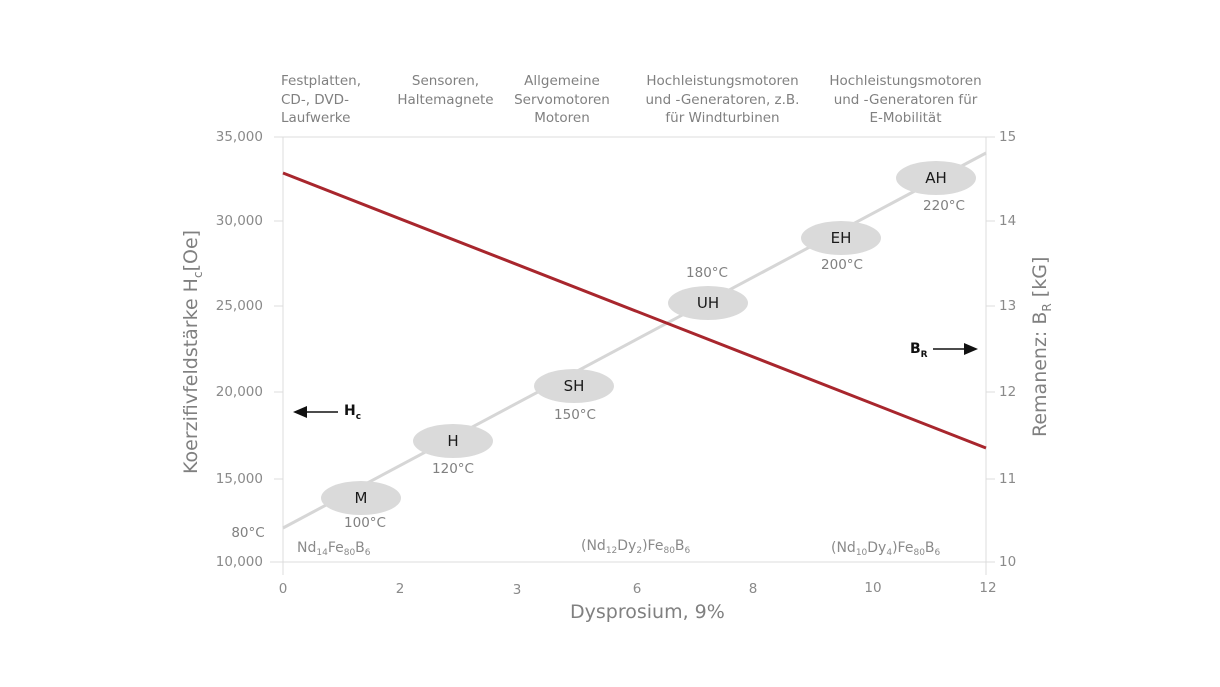 The image size is (1220, 687). I want to click on temp-label: 100°C, so click(365, 523).